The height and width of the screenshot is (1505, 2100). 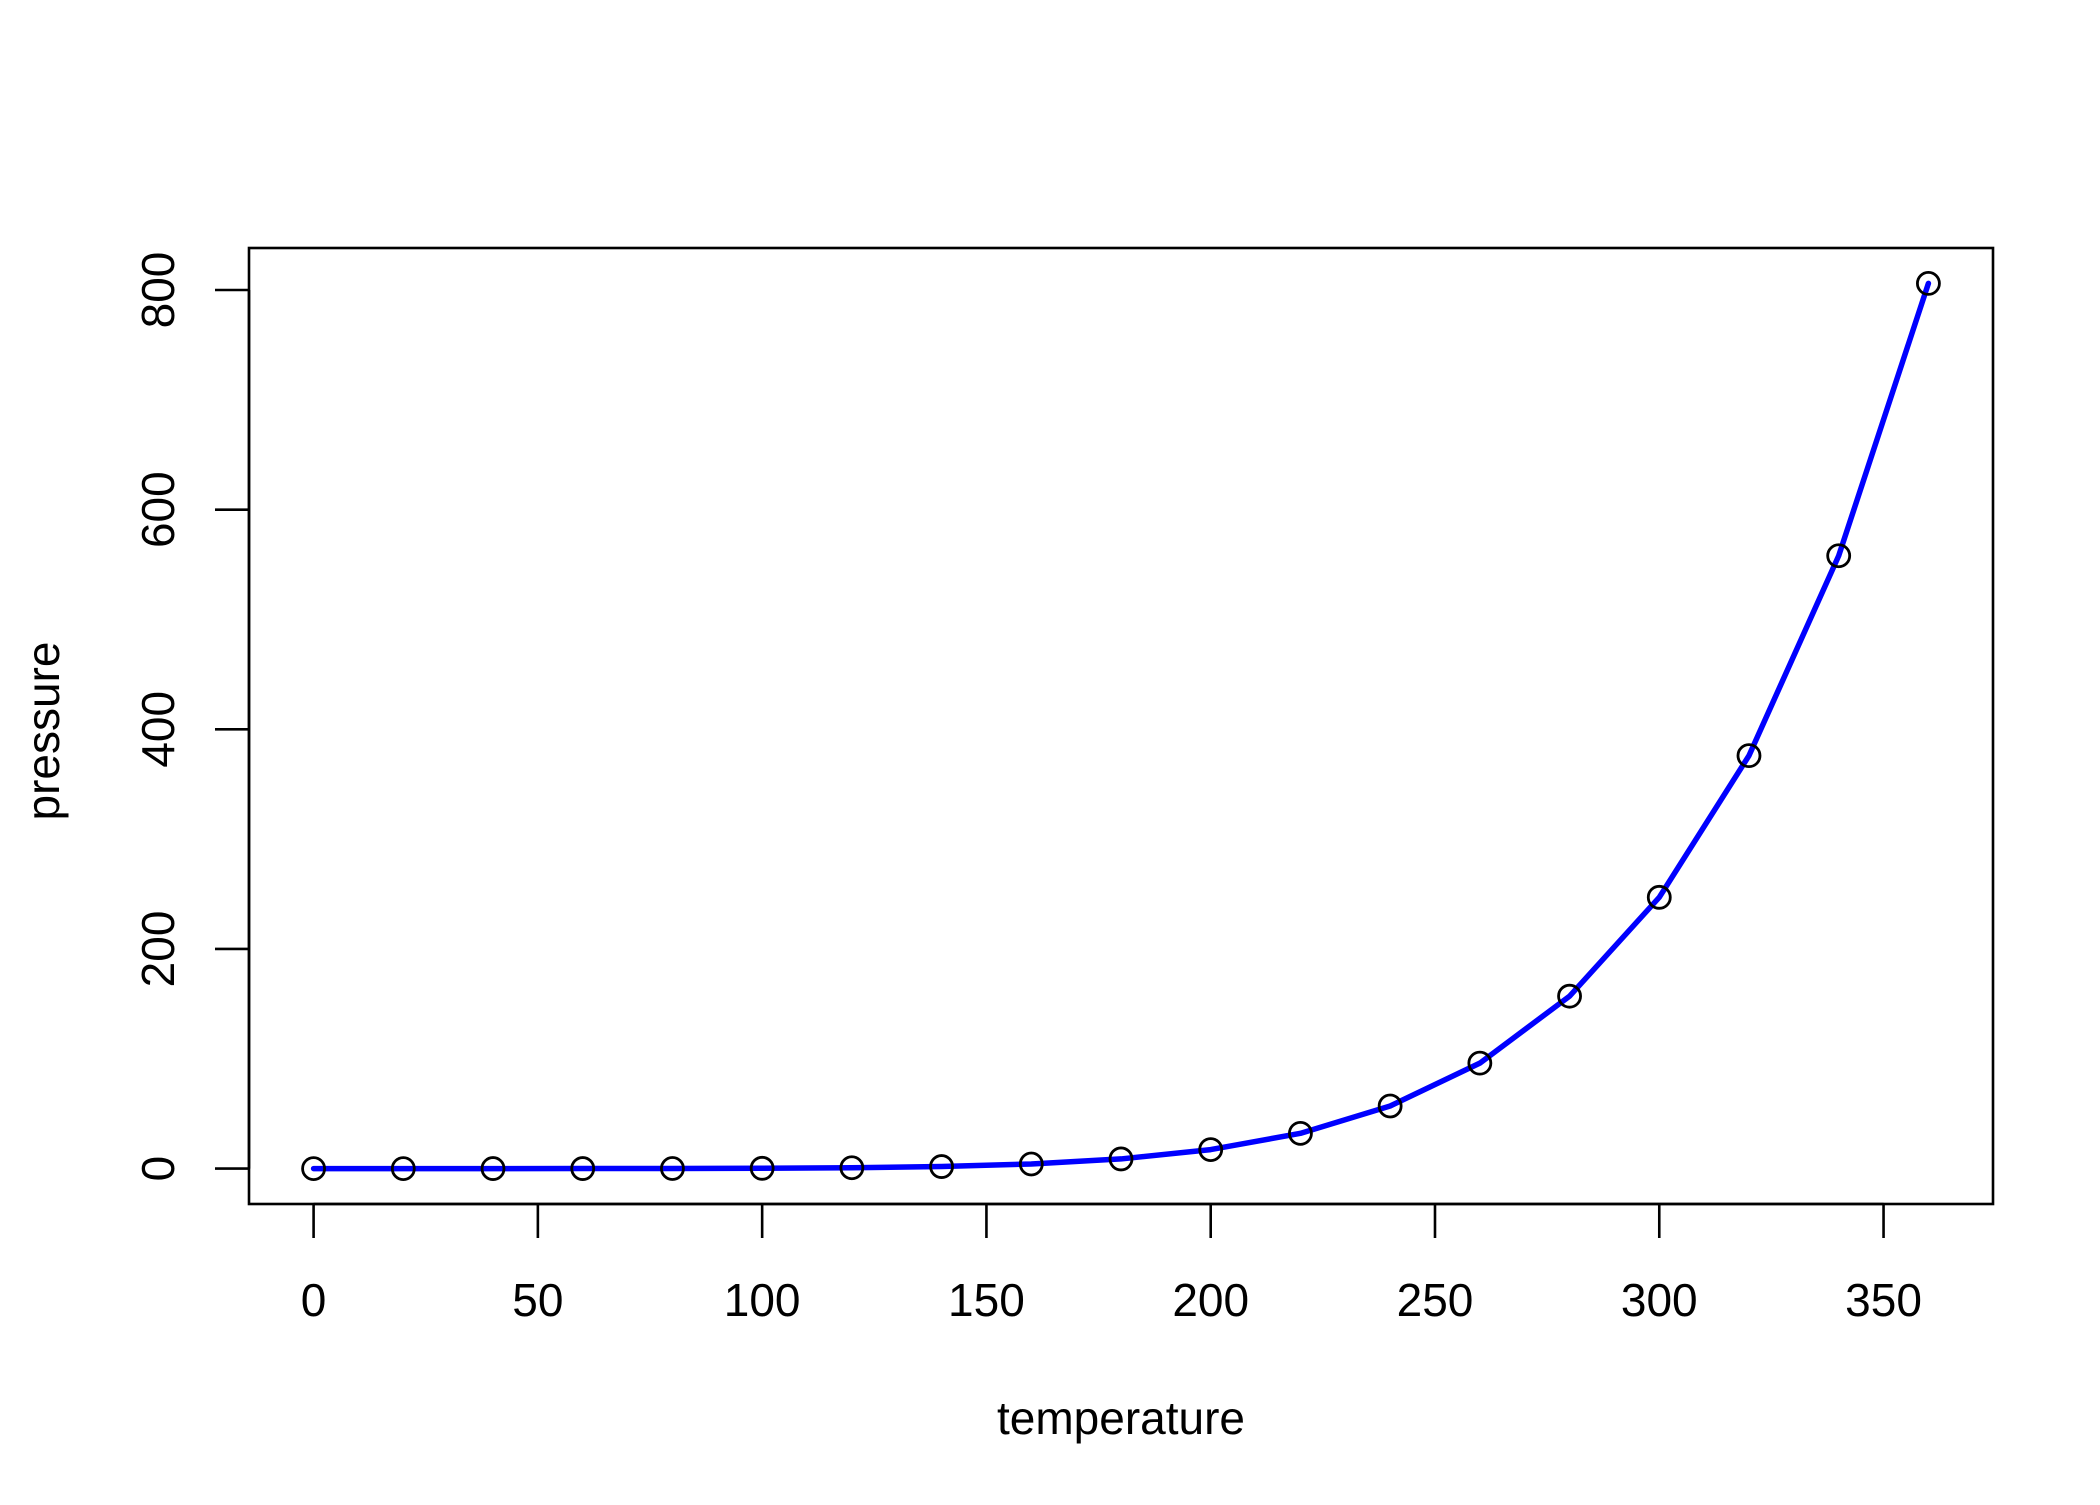 What do you see at coordinates (158, 290) in the screenshot?
I see `y-tick-label: 800` at bounding box center [158, 290].